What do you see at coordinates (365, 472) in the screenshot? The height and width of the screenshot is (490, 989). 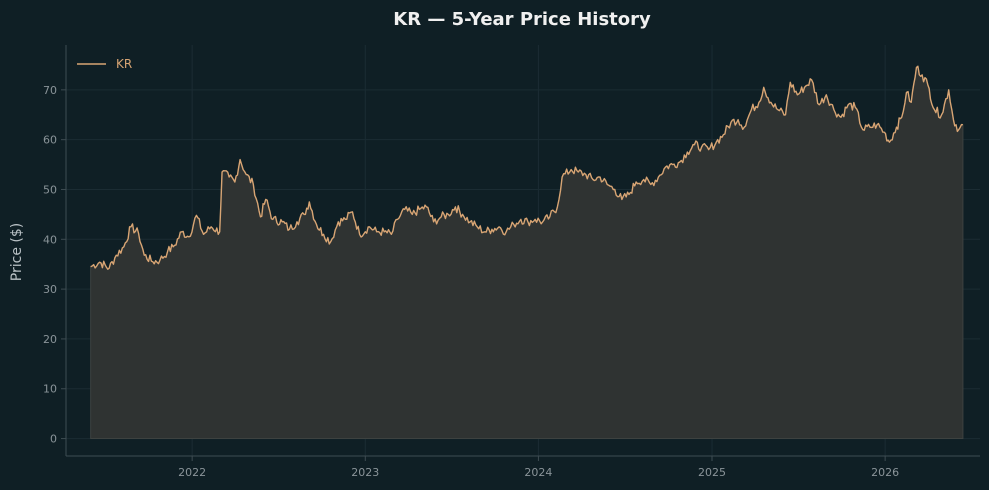 I see `x-tick-label: 2023` at bounding box center [365, 472].